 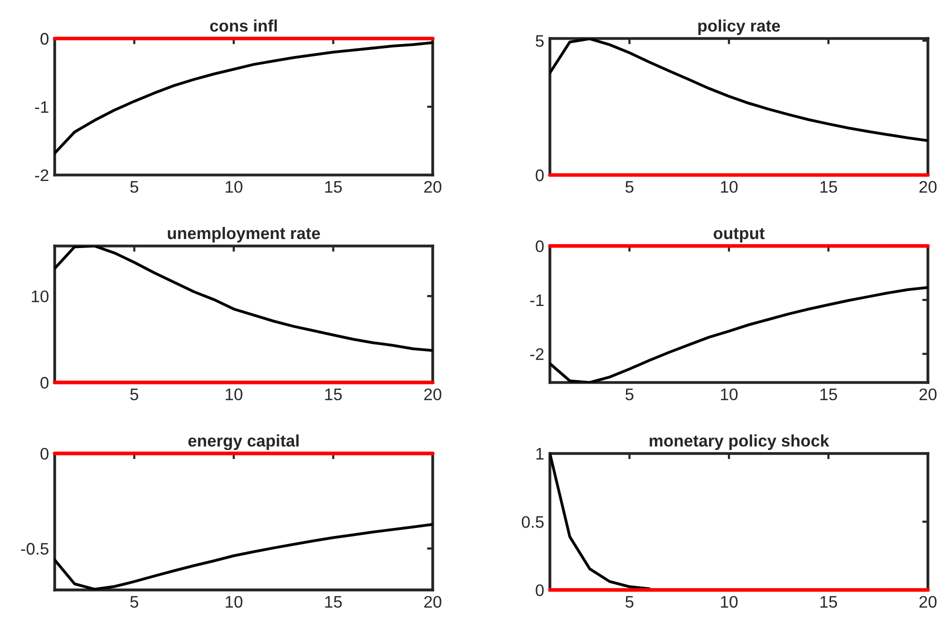 What do you see at coordinates (244, 234) in the screenshot?
I see `chart-title: unemployment rate` at bounding box center [244, 234].